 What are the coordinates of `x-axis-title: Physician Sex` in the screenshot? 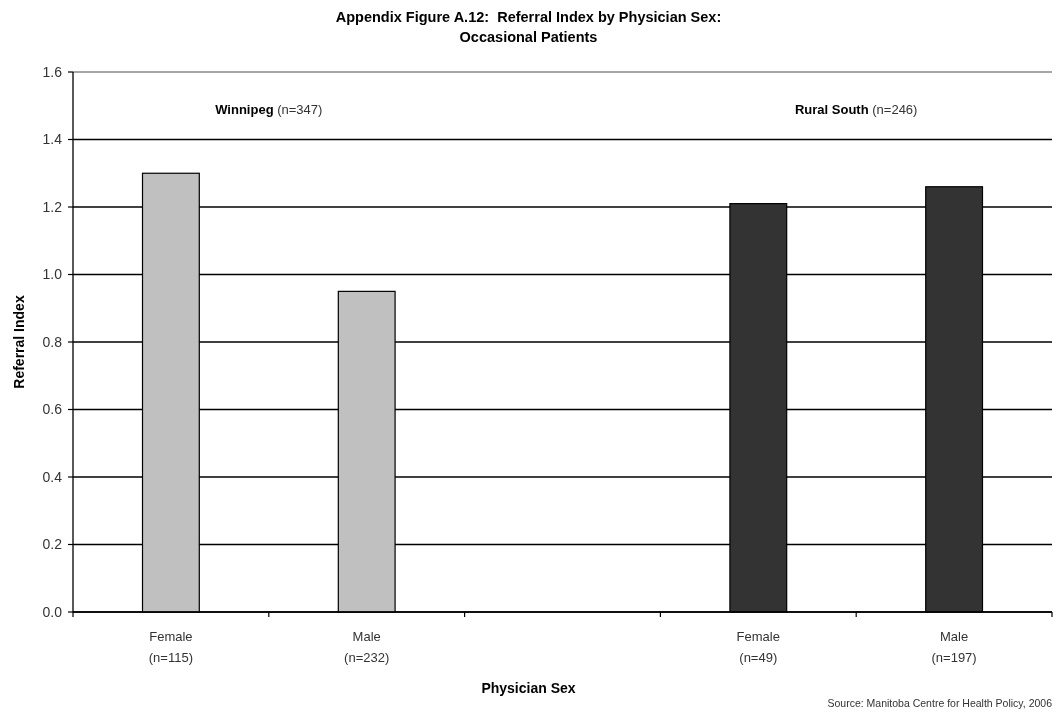 It's located at (528, 688).